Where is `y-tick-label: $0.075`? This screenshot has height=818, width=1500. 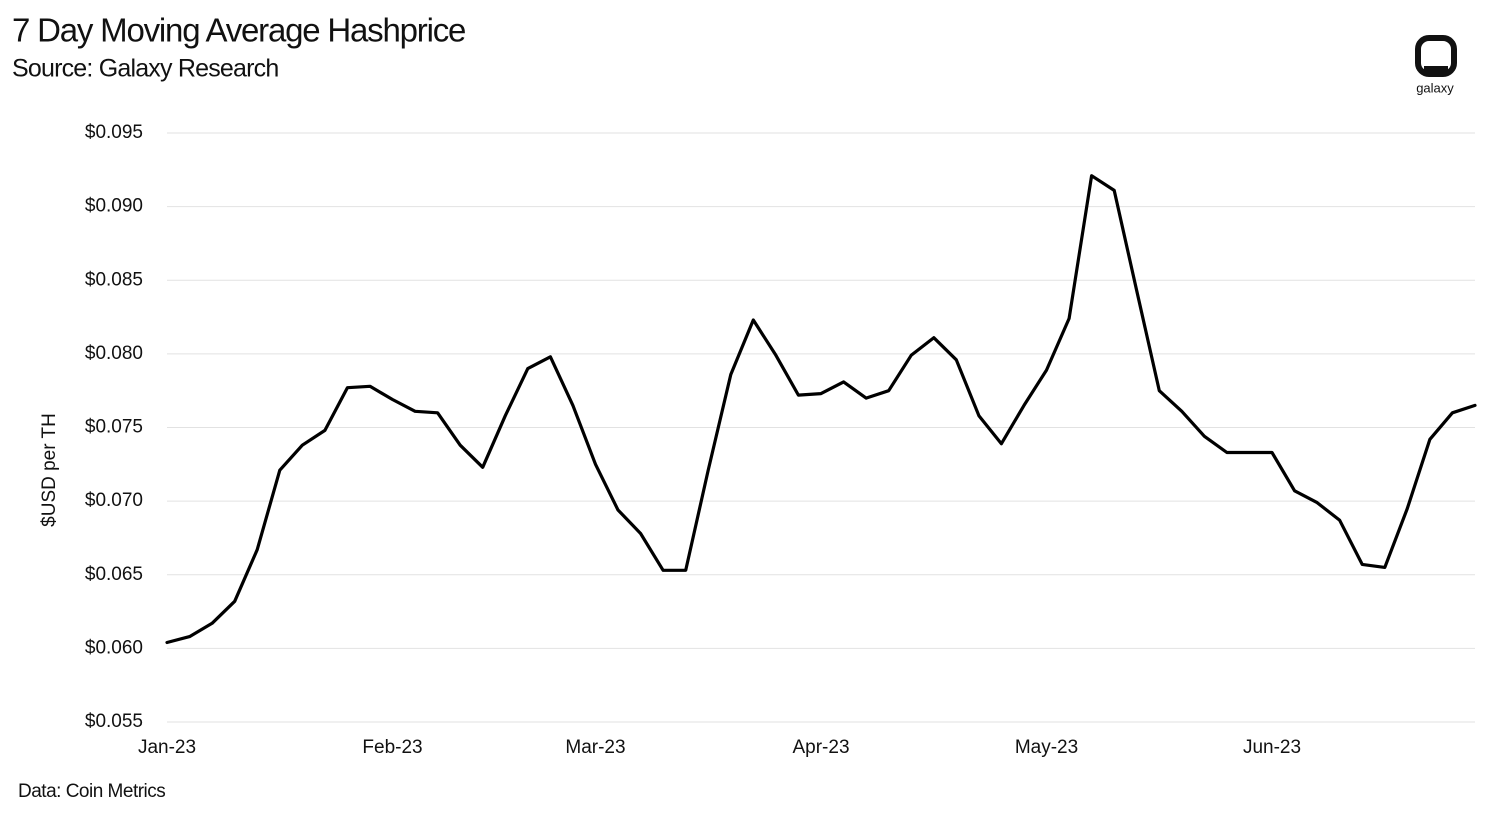 y-tick-label: $0.075 is located at coordinates (114, 427).